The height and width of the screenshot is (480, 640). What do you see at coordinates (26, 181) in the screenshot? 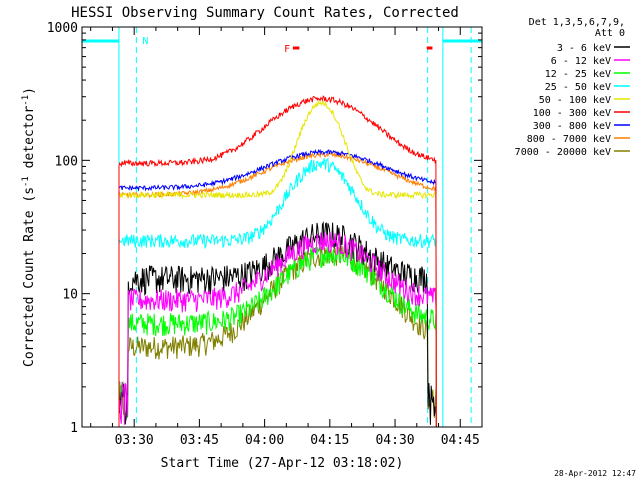
I see `y-axis-label-sup1: -1` at bounding box center [26, 181].